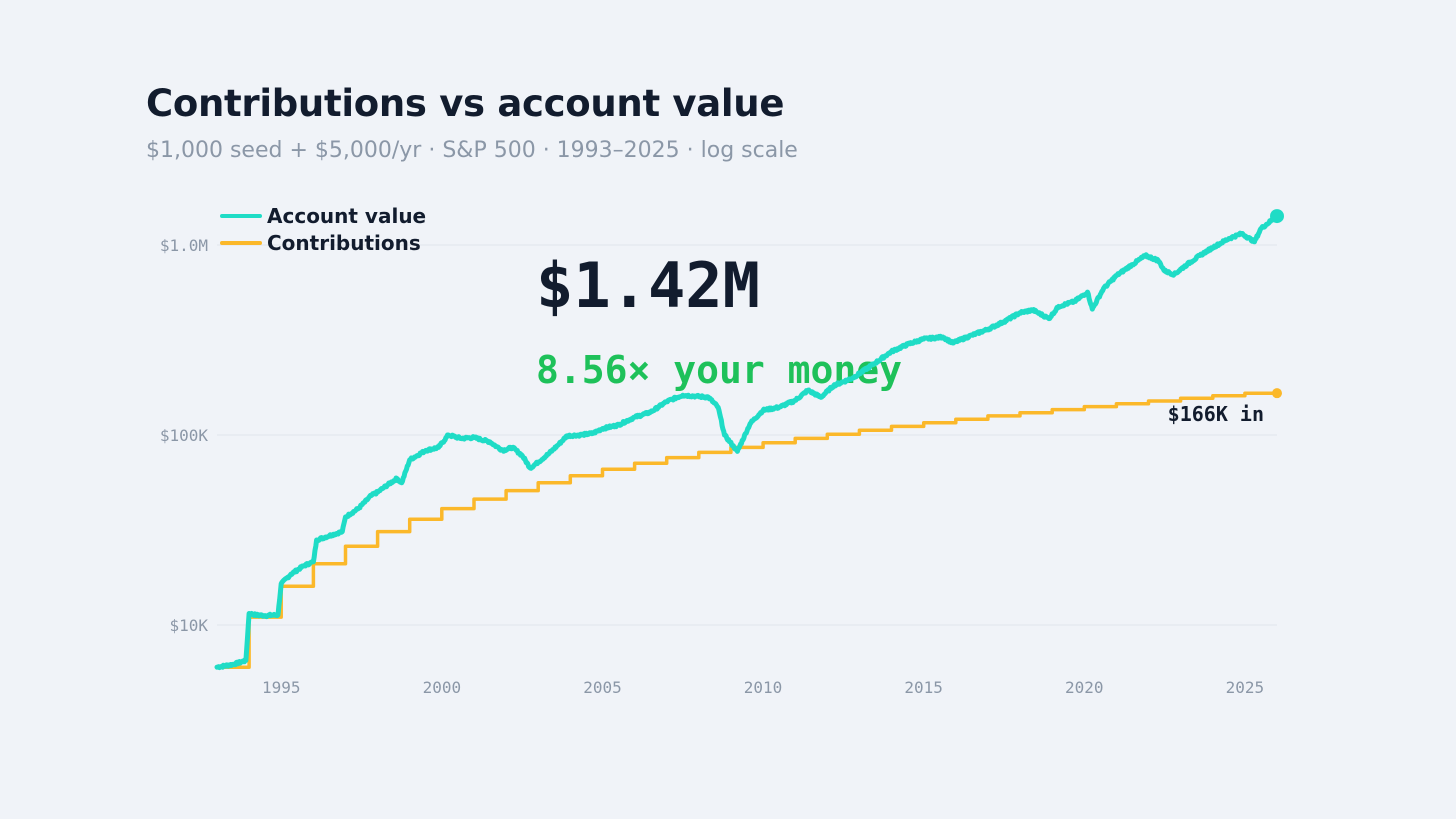  Describe the element at coordinates (1245, 687) in the screenshot. I see `x-tick-label: 2025` at that location.